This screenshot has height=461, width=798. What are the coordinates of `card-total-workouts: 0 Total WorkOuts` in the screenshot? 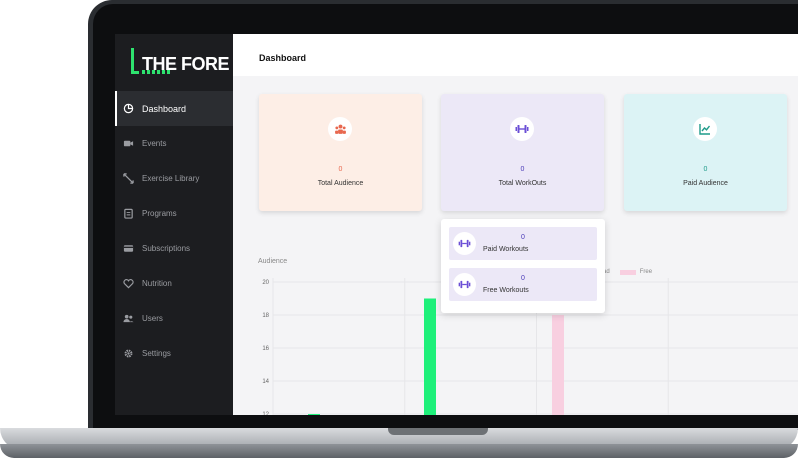 It's located at (522, 152).